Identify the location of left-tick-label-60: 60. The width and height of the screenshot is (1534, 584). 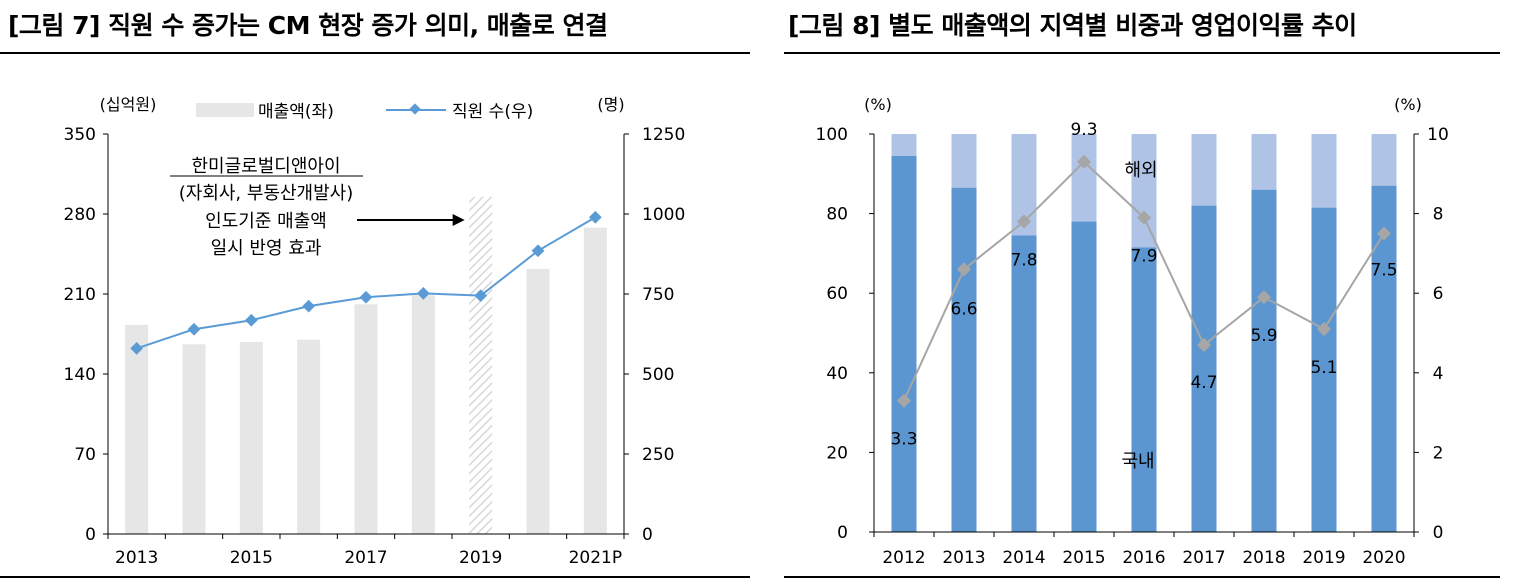
(837, 294).